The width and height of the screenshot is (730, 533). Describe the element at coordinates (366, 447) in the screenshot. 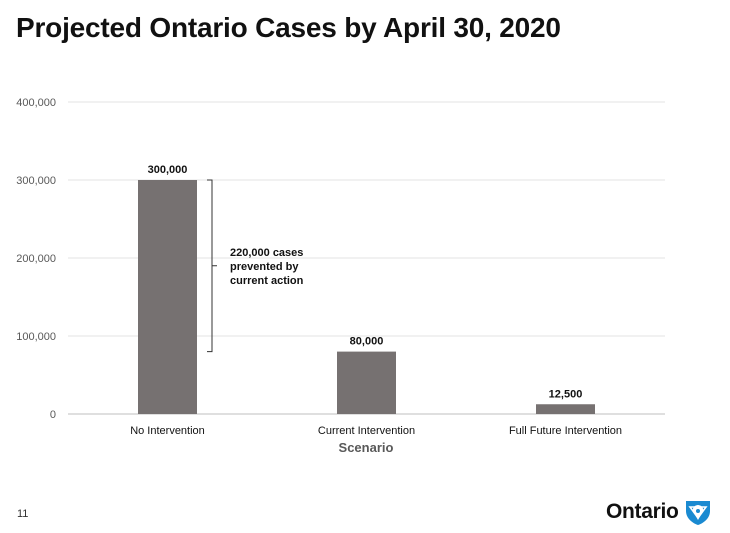

I see `x-axis-title: Scenario` at that location.